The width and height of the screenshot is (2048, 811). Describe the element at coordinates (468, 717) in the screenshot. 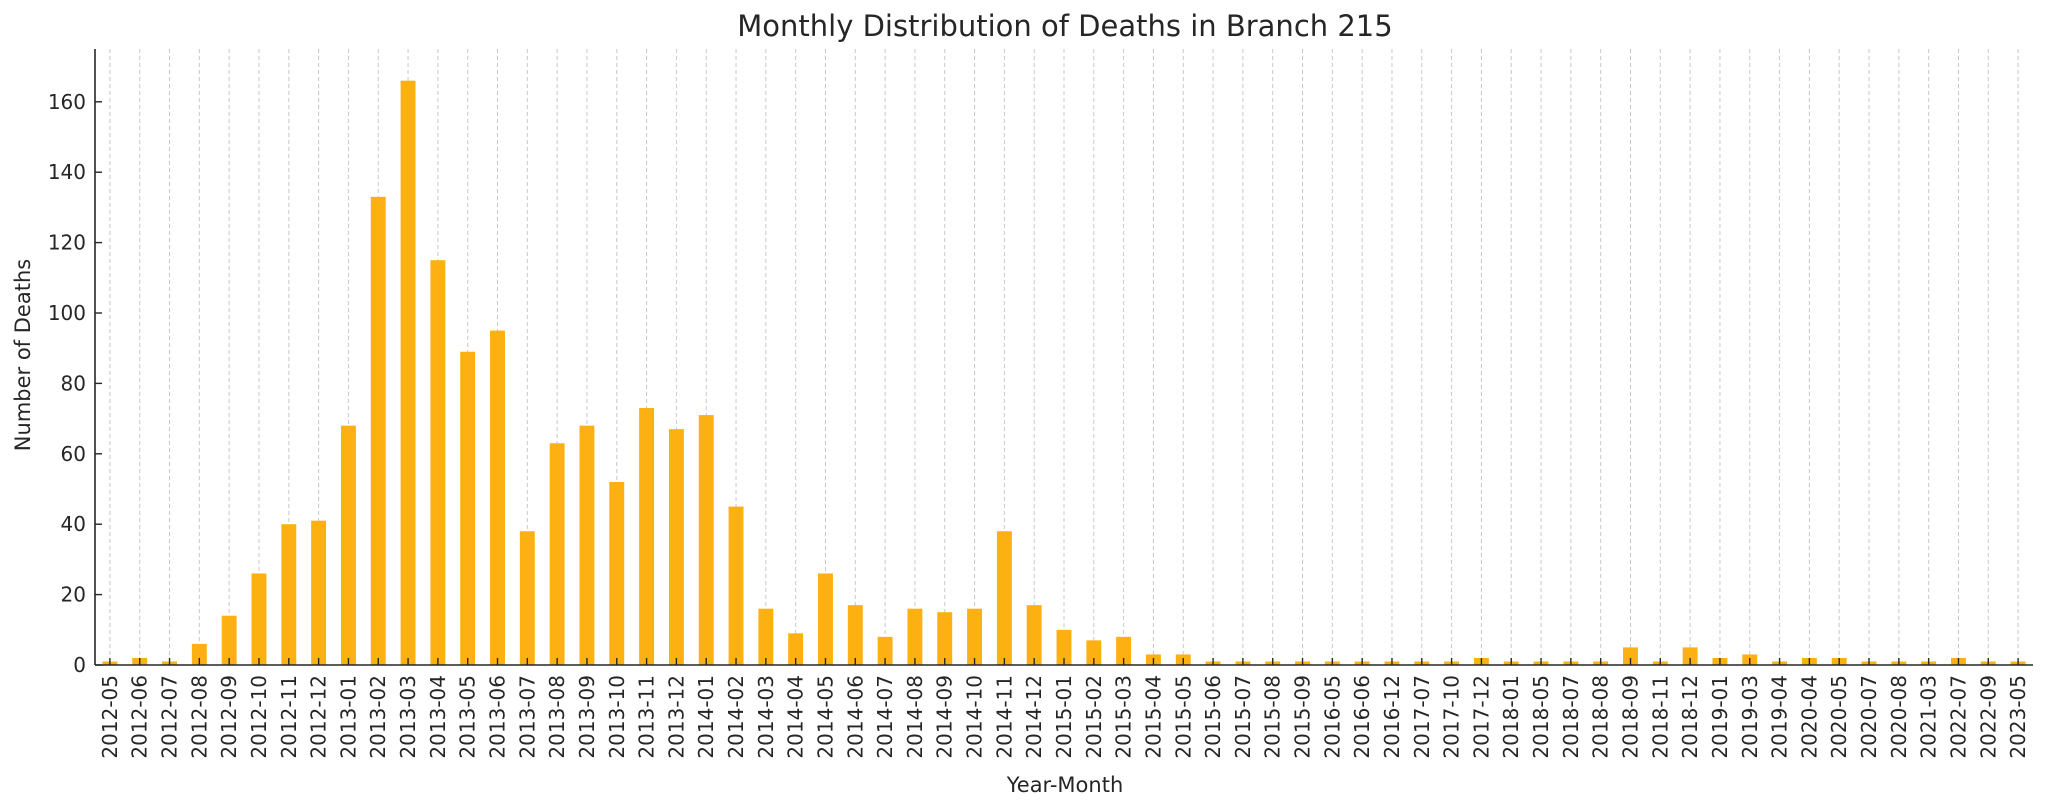

I see `x-tick-label: 2013-05` at that location.